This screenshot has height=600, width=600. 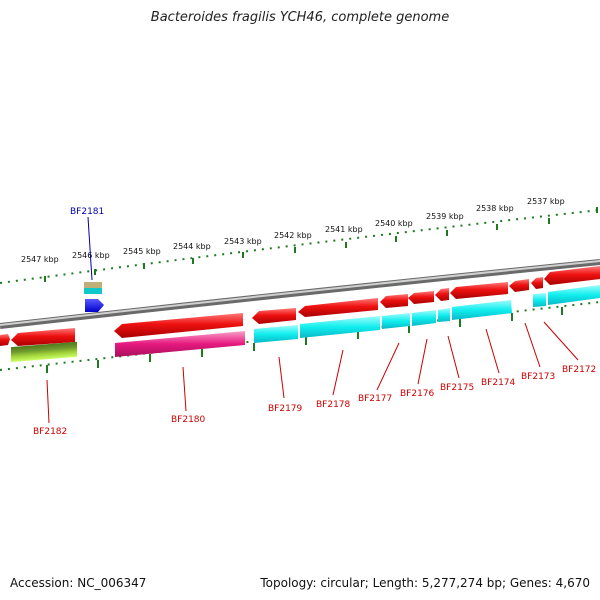 What do you see at coordinates (519, 285) in the screenshot?
I see `gene-red-bf2173` at bounding box center [519, 285].